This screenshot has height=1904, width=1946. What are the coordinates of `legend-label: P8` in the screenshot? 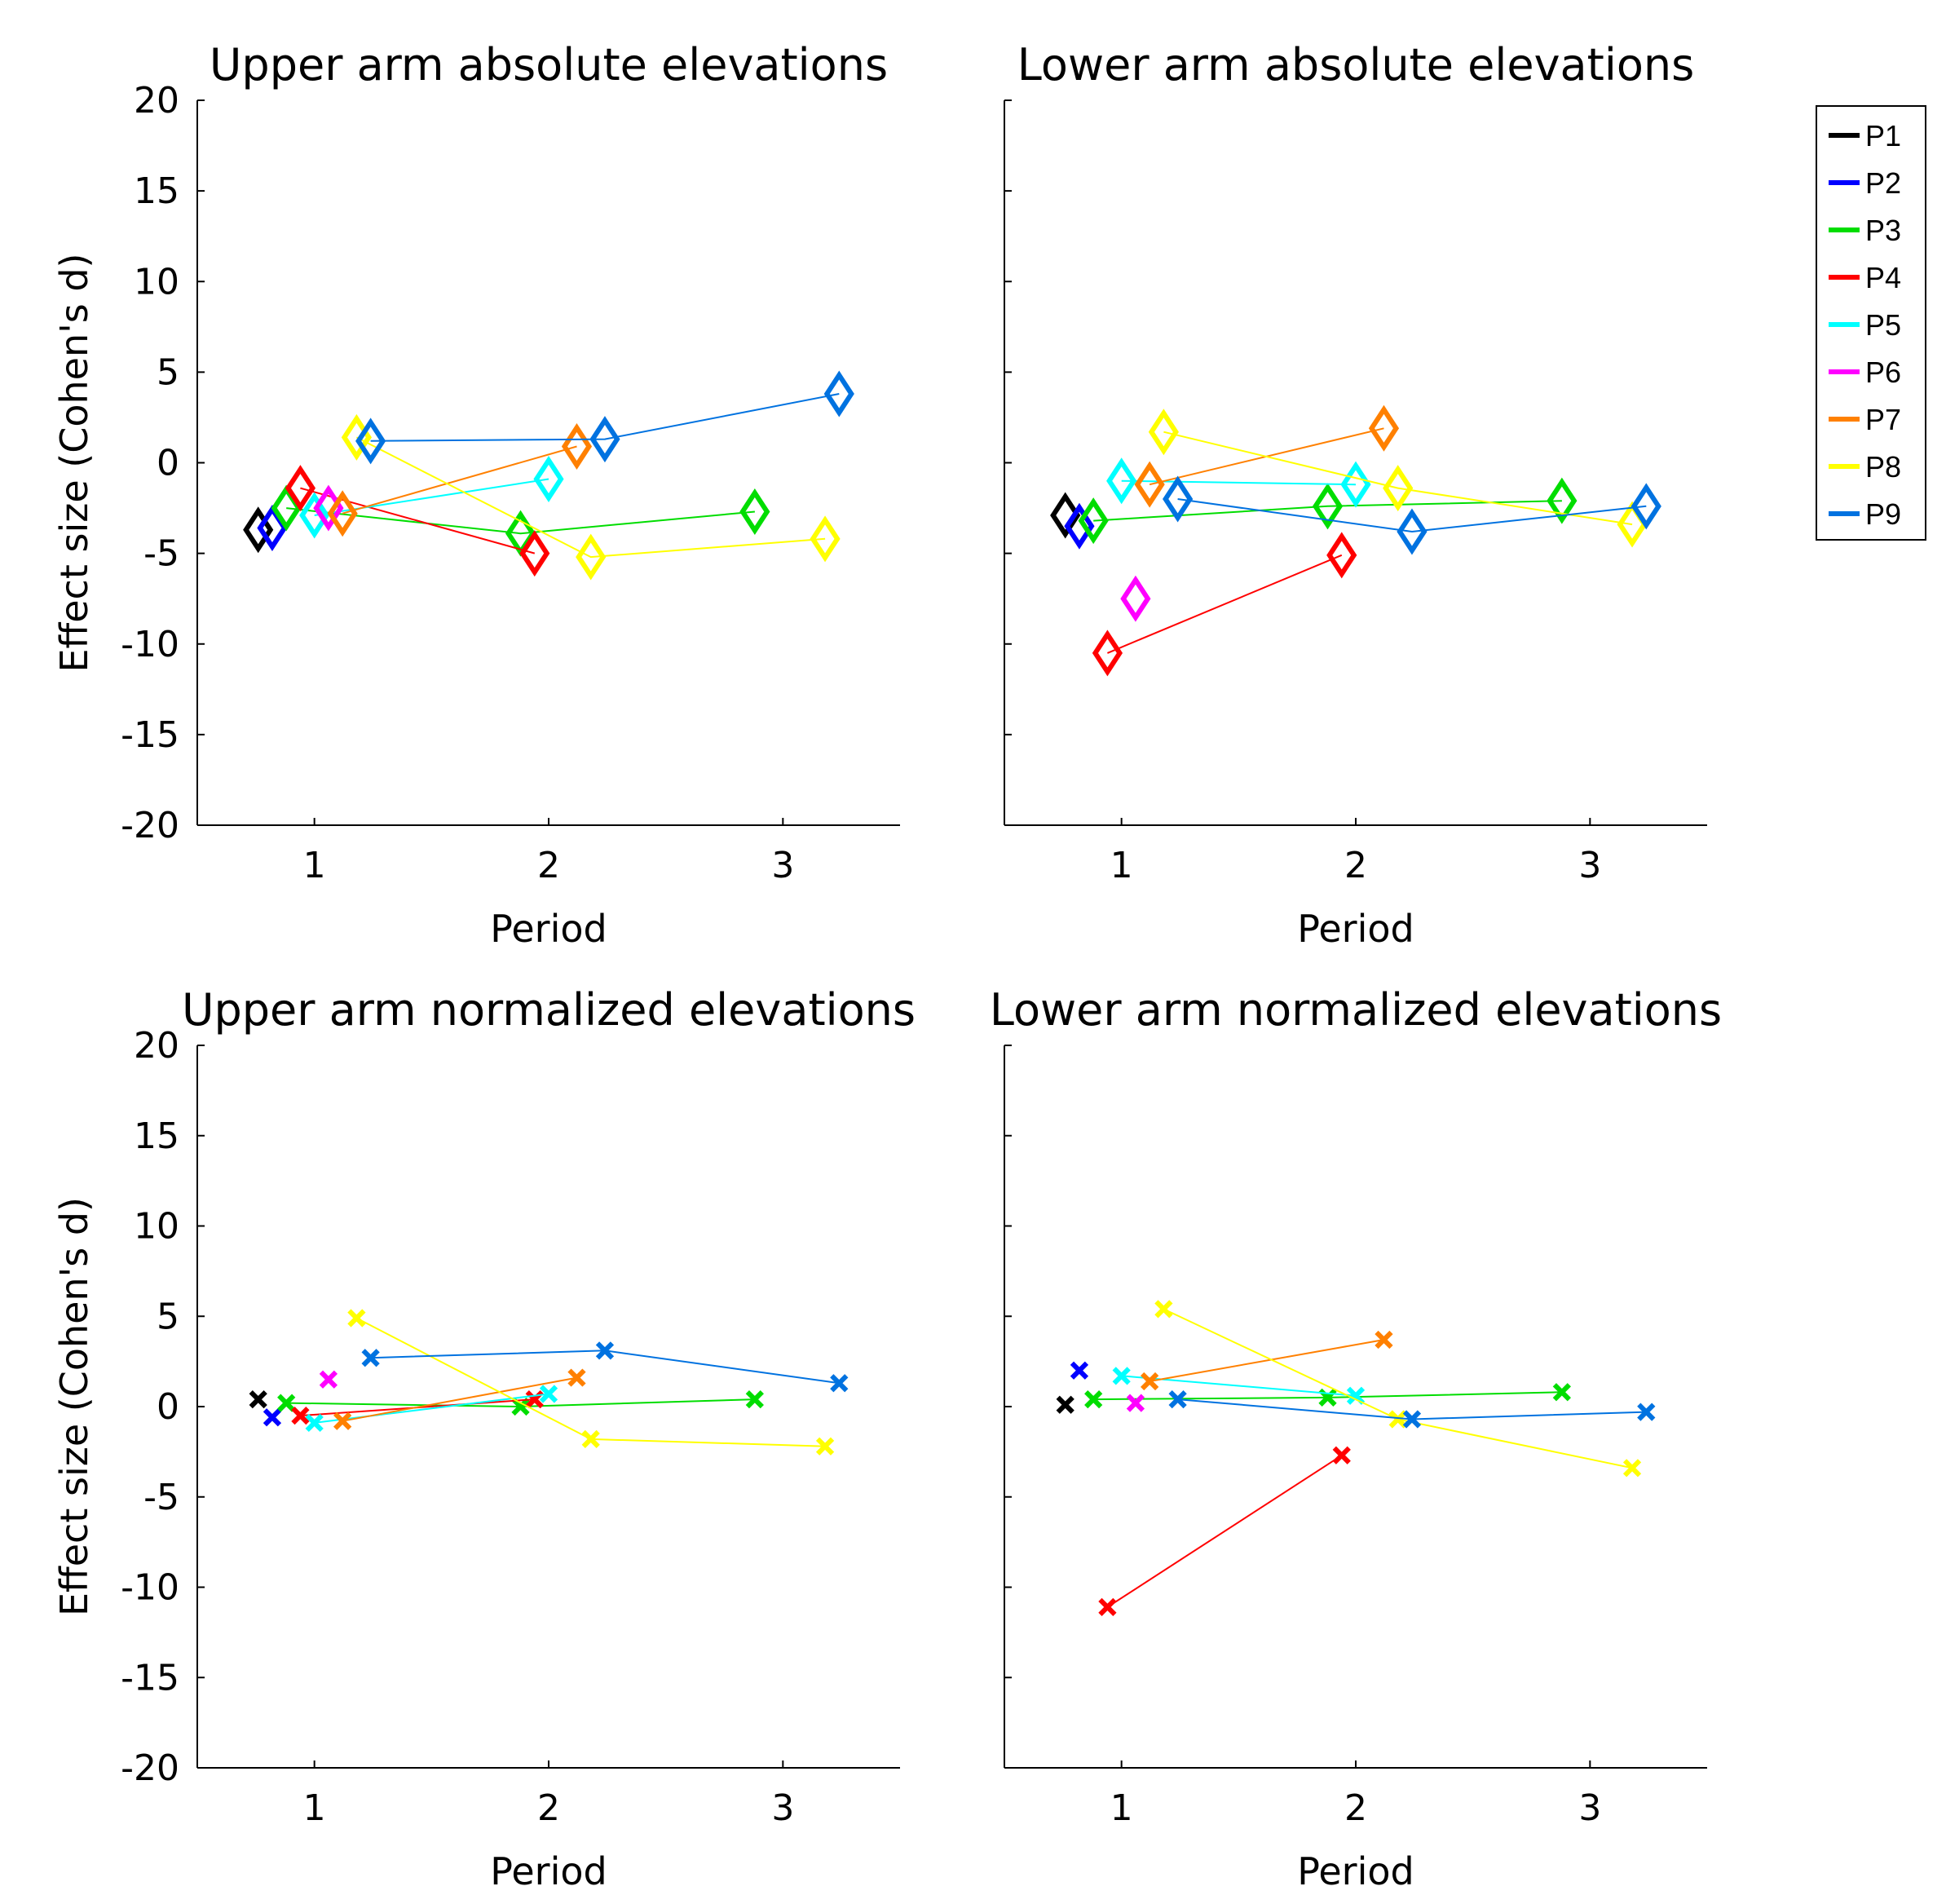 It's located at (1883, 467).